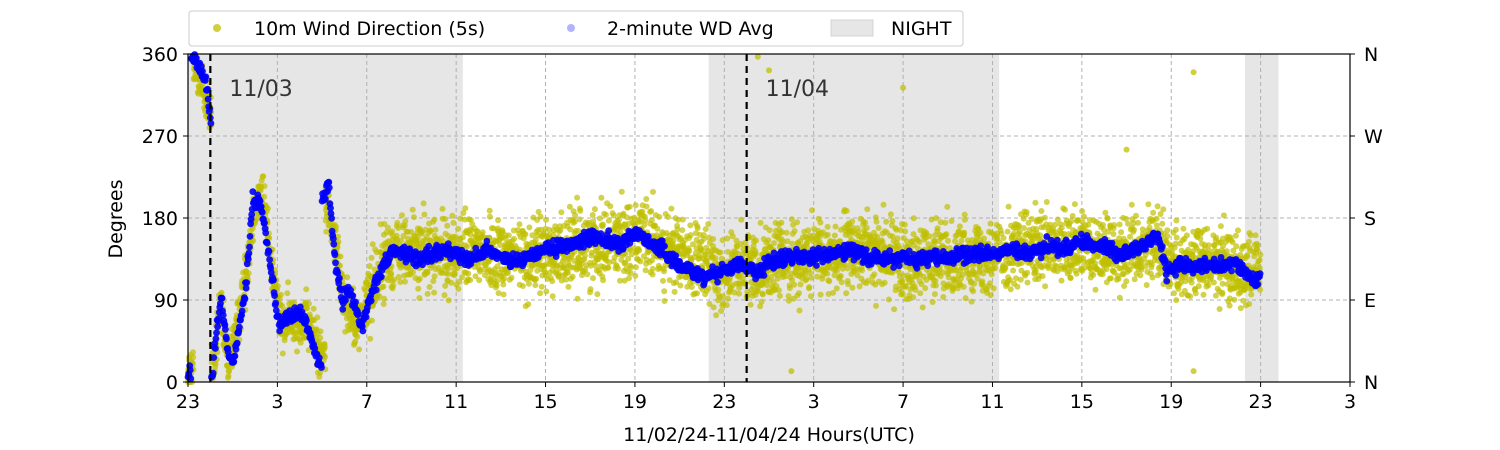 The height and width of the screenshot is (450, 1500). What do you see at coordinates (1193, 72) in the screenshot?
I see `wind-5s-outlier` at bounding box center [1193, 72].